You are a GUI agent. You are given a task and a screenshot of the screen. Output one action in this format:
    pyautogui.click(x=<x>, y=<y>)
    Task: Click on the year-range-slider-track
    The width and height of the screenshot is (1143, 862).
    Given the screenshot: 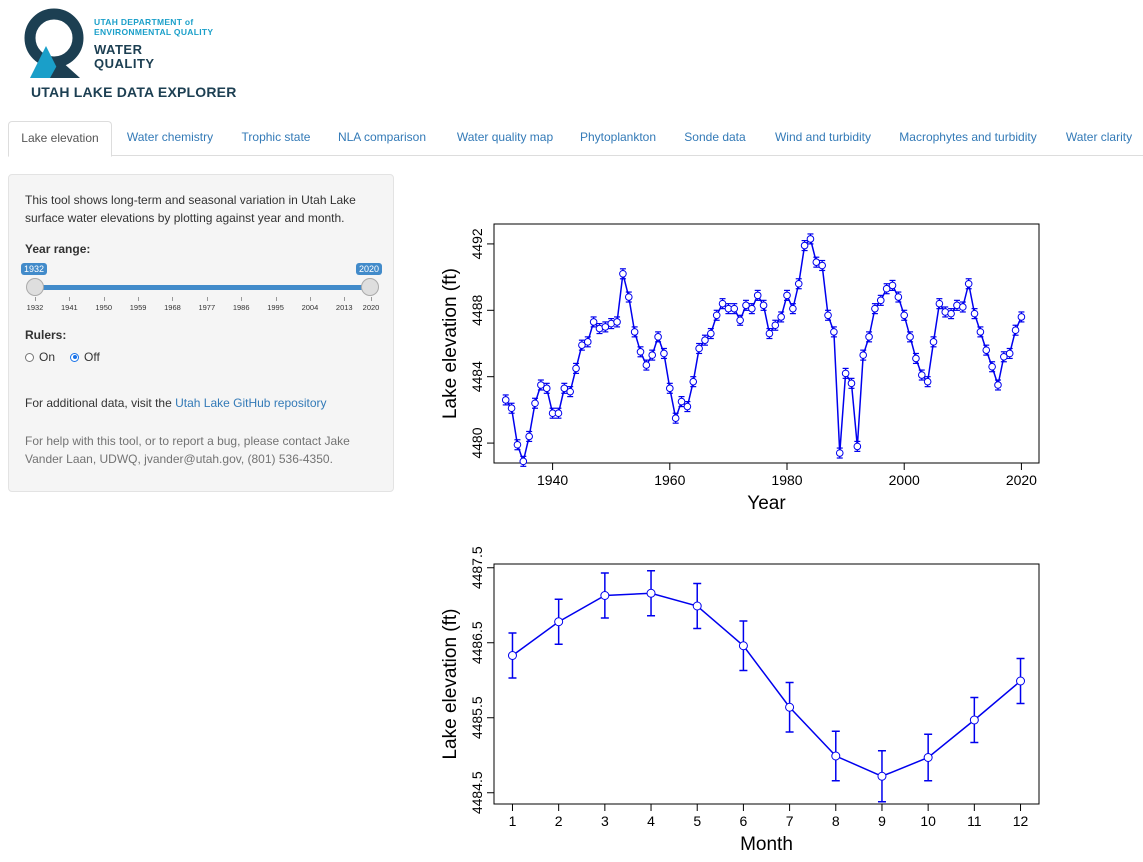 What is the action you would take?
    pyautogui.click(x=202, y=287)
    